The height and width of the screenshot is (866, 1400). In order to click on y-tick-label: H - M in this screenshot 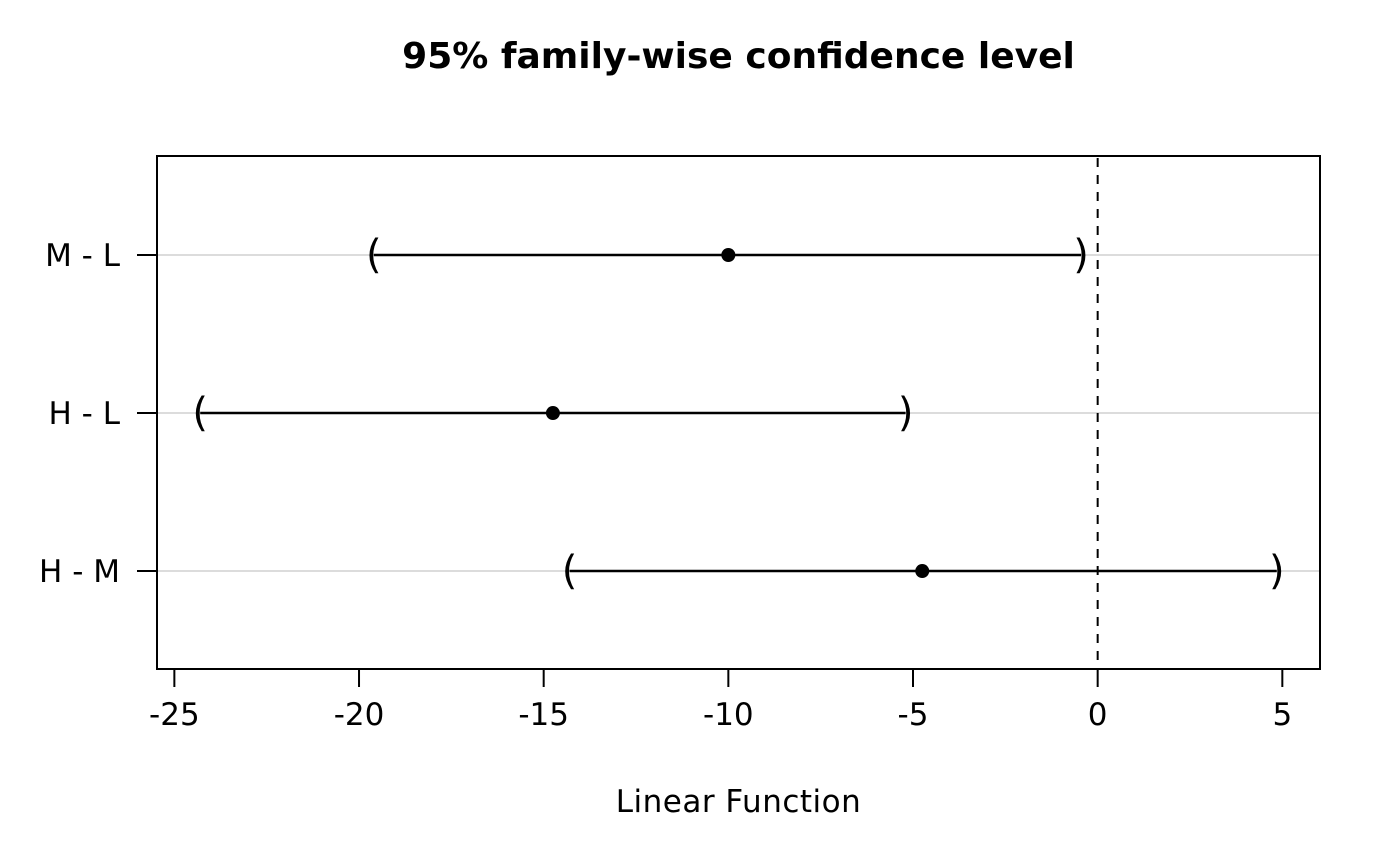, I will do `click(79, 572)`.